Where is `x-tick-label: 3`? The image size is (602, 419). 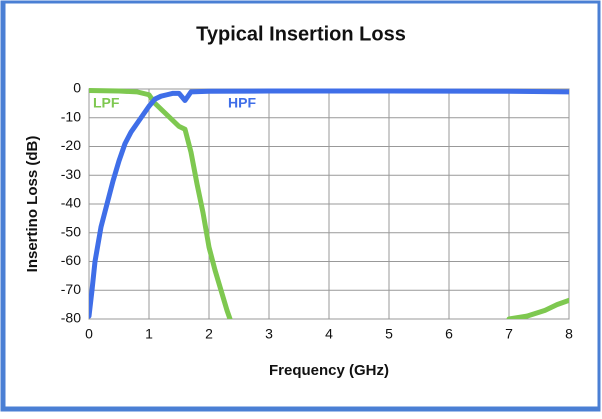 x-tick-label: 3 is located at coordinates (269, 334).